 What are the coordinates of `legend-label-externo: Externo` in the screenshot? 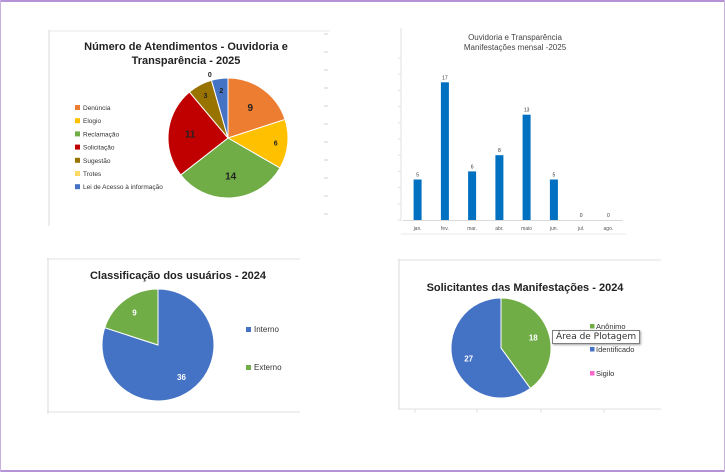 It's located at (268, 367).